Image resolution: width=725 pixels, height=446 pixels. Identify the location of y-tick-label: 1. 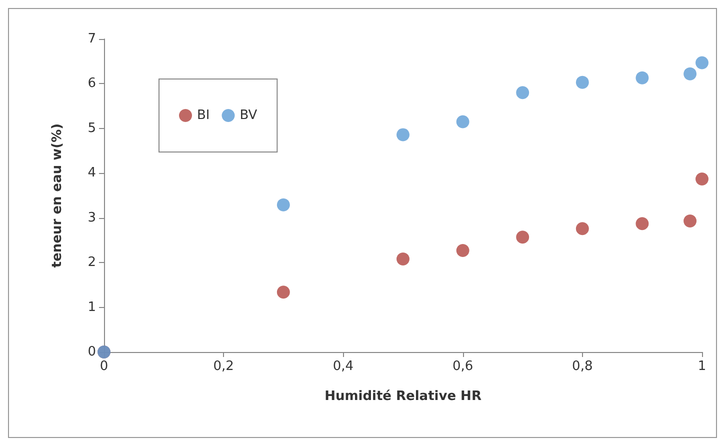
(92, 307).